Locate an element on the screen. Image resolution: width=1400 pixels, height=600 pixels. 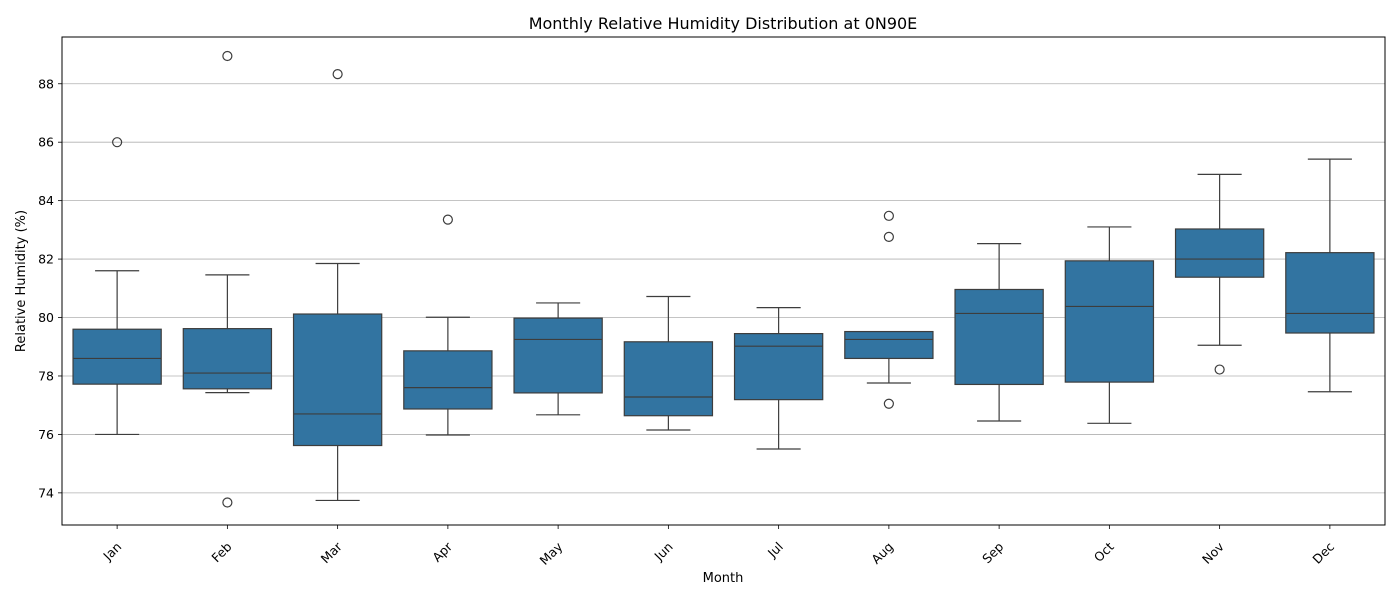
y-axis-label: Relative Humidity (%) is located at coordinates (21, 281).